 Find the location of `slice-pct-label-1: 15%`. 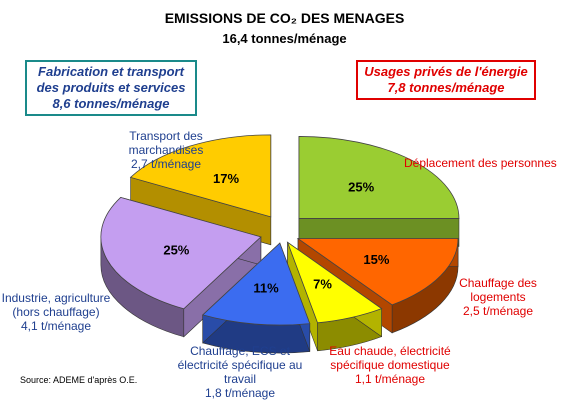

slice-pct-label-1: 15% is located at coordinates (376, 259).